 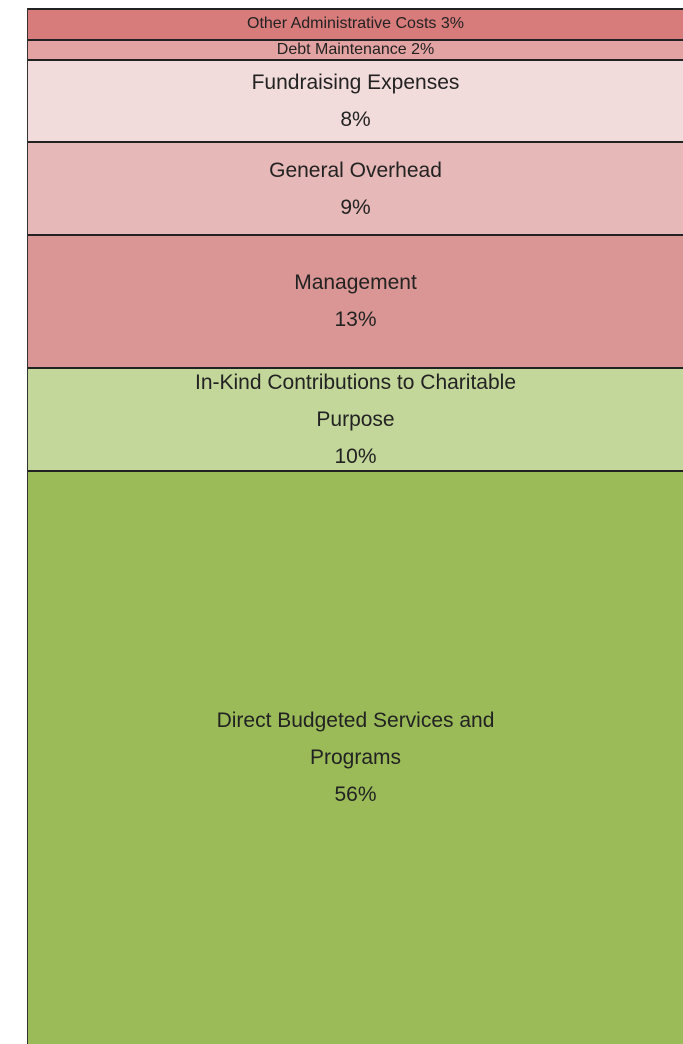 I want to click on segment-label: General Overhead 9%, so click(x=355, y=189).